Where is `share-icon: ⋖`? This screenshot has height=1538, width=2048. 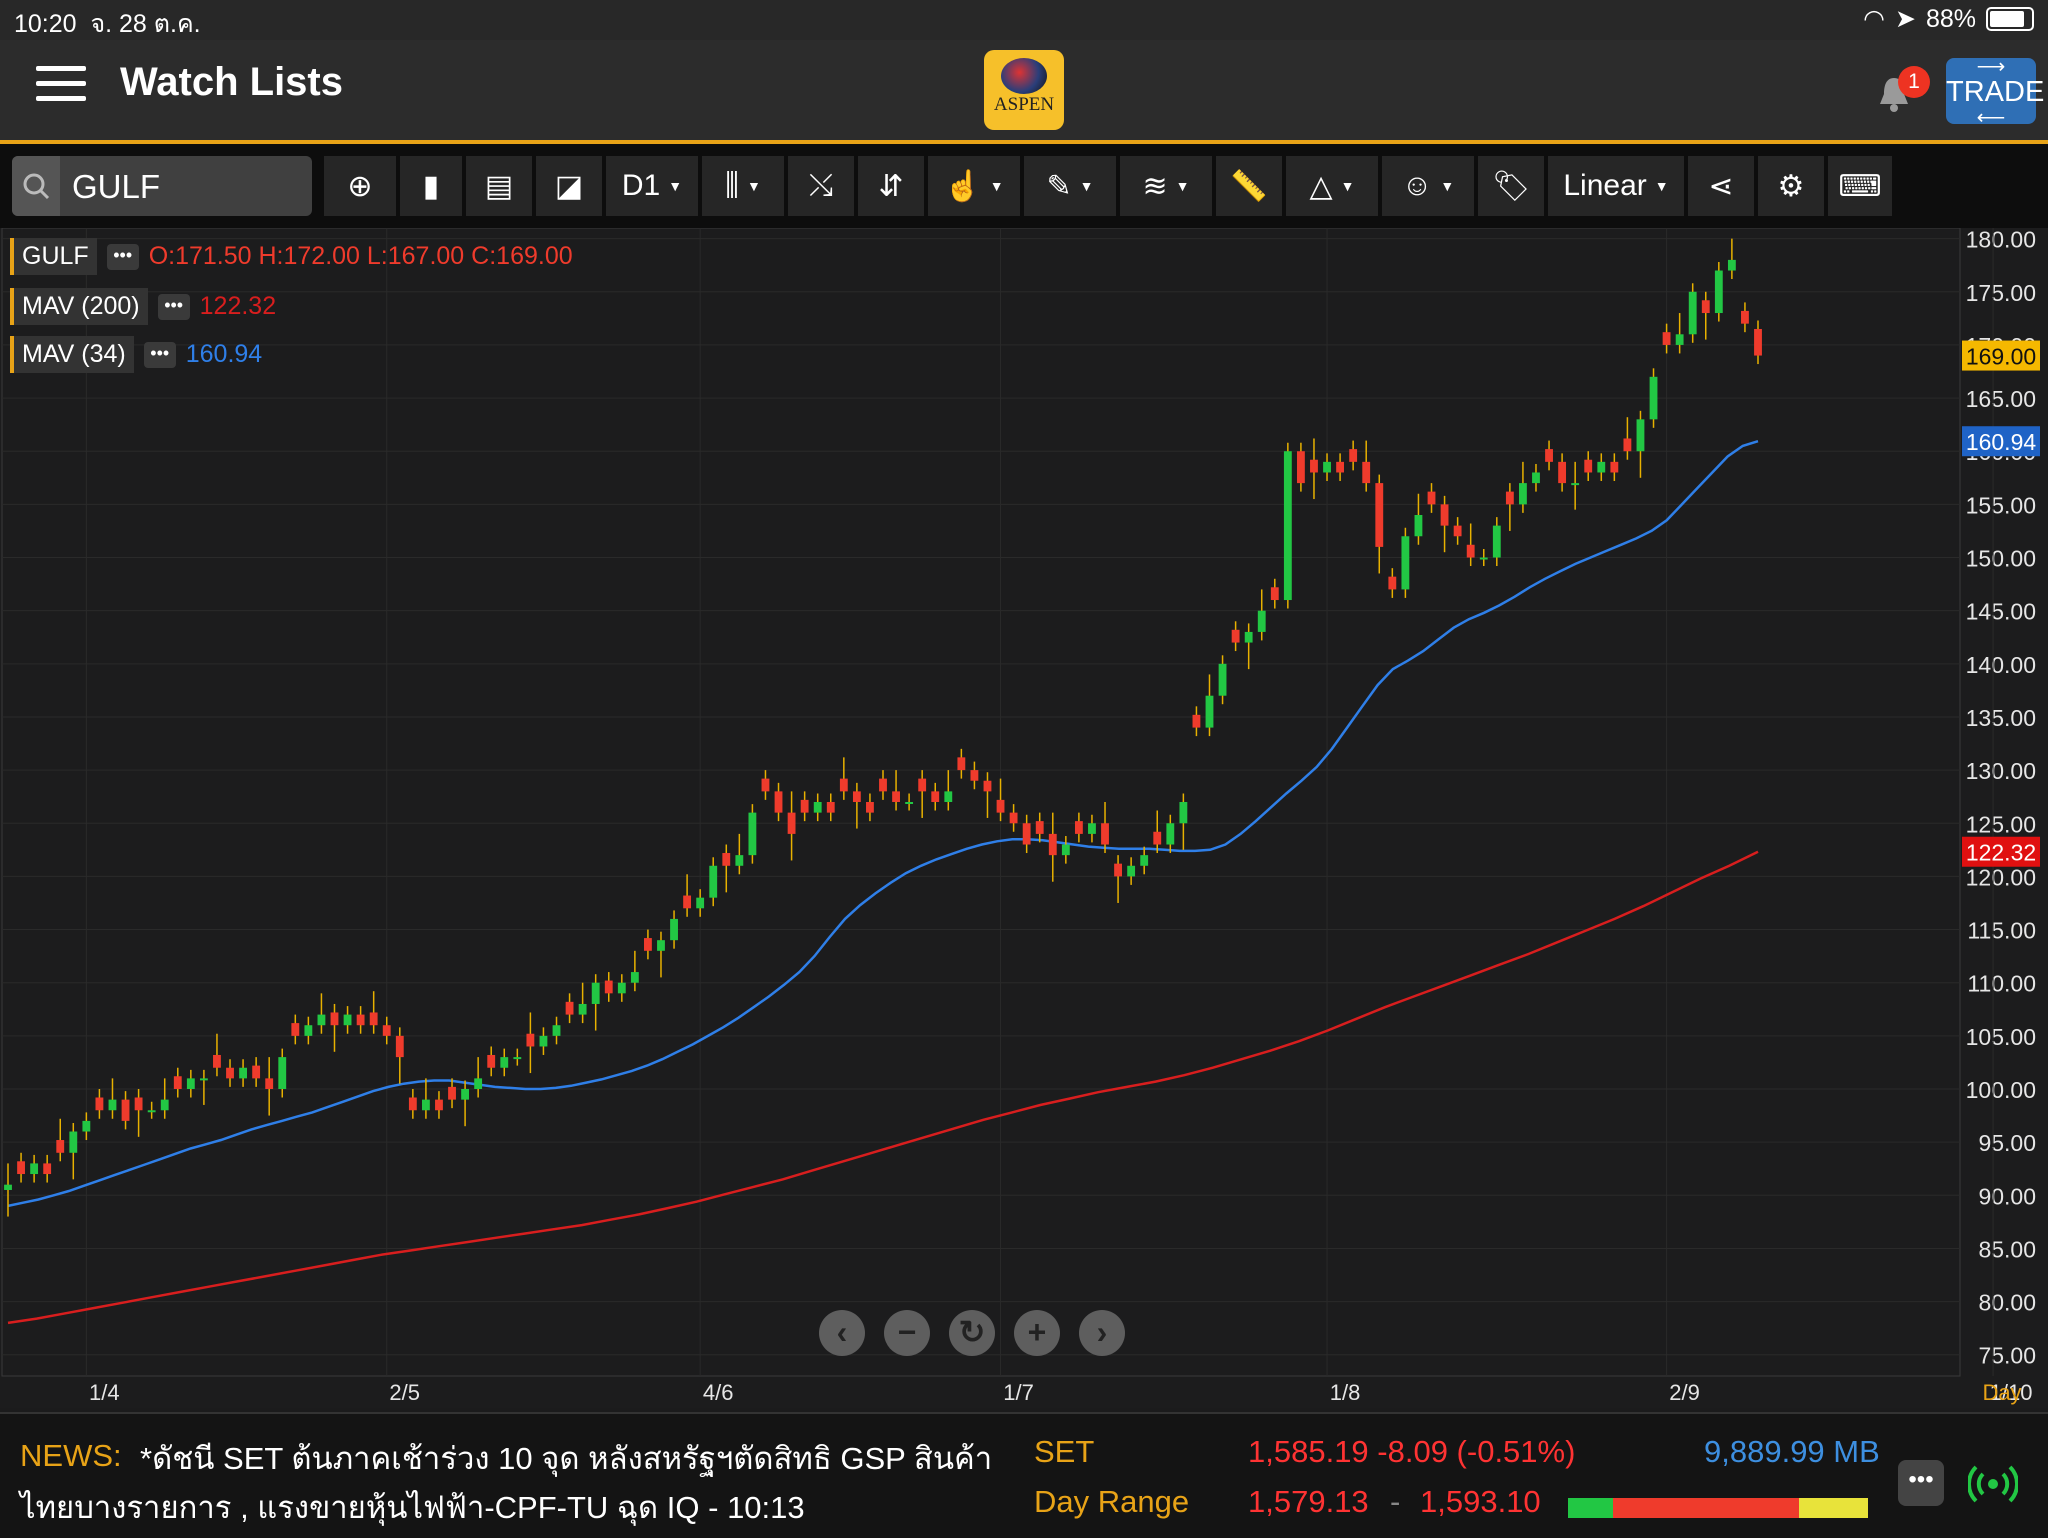
share-icon: ⋖ is located at coordinates (1721, 186).